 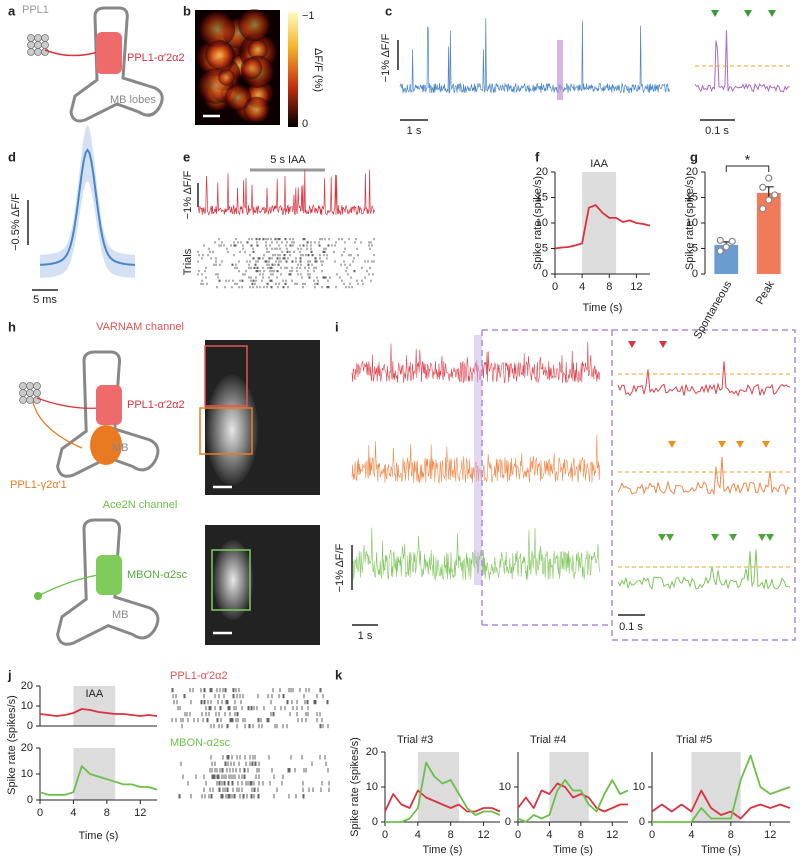 I want to click on y-tick-label: 5, so click(x=545, y=248).